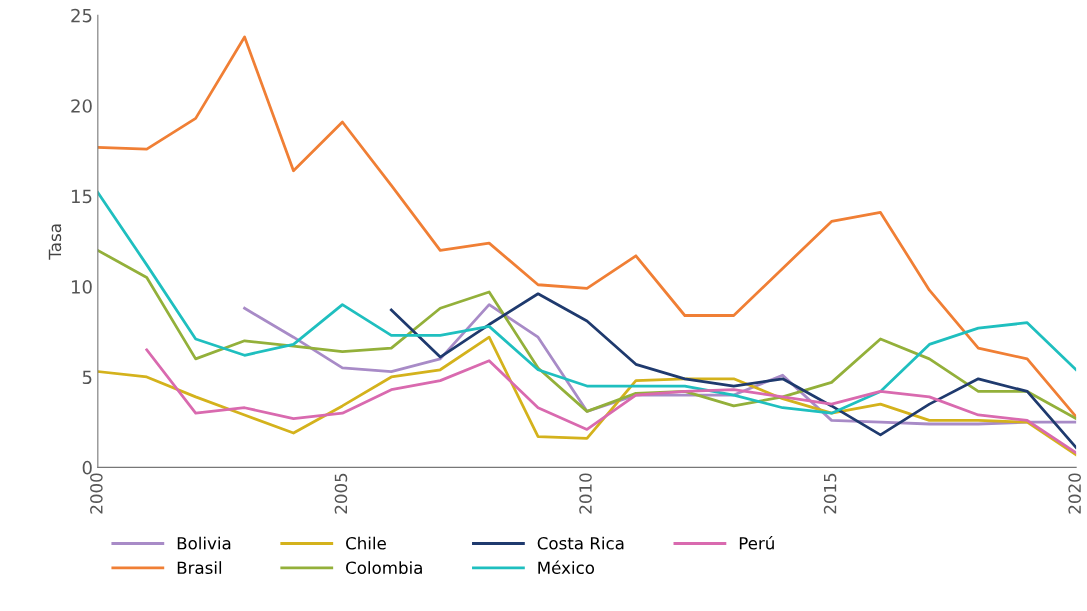 The height and width of the screenshot is (611, 1087). Describe the element at coordinates (199, 568) in the screenshot. I see `legend-label: Brasil` at that location.